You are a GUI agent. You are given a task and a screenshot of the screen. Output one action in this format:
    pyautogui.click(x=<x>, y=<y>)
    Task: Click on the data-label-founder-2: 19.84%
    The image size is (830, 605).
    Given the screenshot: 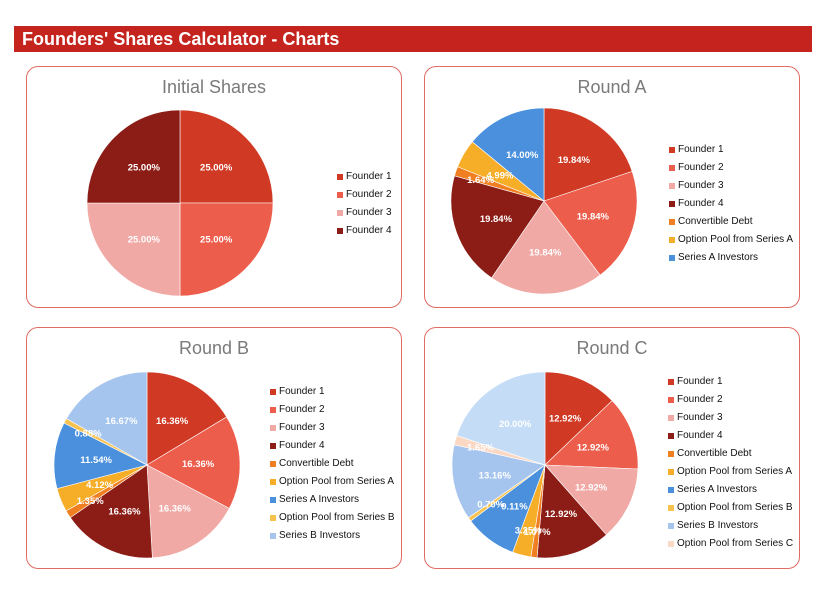 What is the action you would take?
    pyautogui.click(x=593, y=217)
    